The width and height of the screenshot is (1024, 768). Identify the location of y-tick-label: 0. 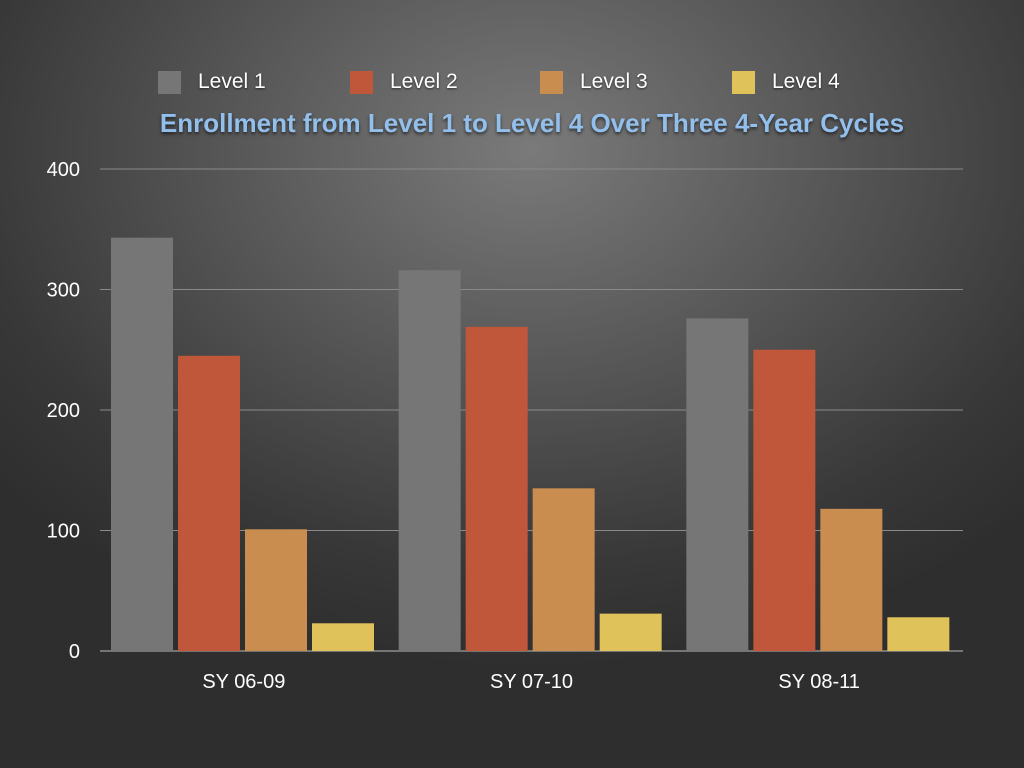
(74, 652).